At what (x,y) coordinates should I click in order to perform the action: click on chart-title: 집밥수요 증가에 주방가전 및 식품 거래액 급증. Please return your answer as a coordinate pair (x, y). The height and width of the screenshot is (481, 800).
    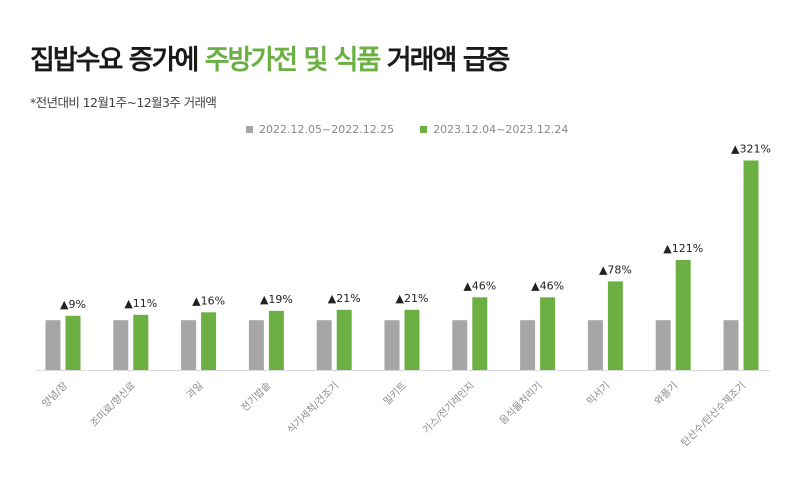
    Looking at the image, I should click on (270, 57).